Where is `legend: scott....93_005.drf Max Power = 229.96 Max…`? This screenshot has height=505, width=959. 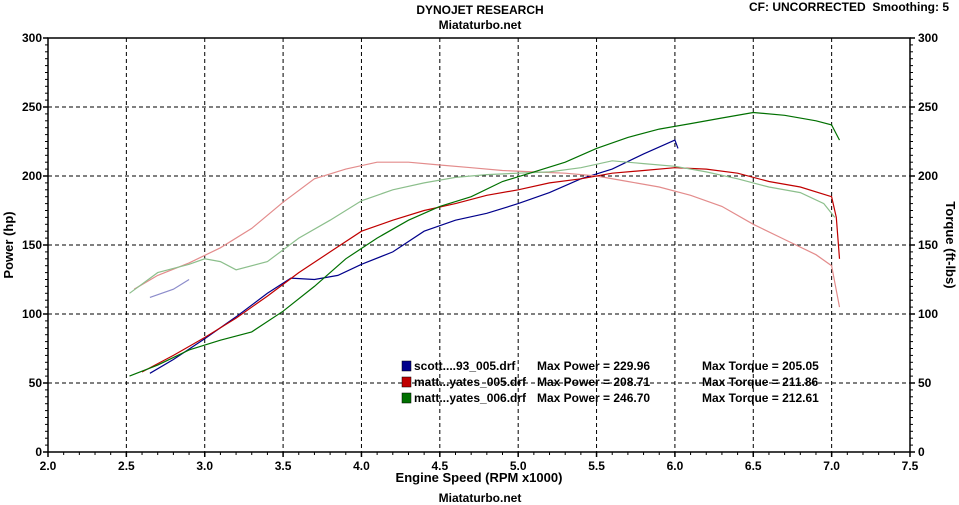 legend: scott....93_005.drf Max Power = 229.96 Max… is located at coordinates (610, 382).